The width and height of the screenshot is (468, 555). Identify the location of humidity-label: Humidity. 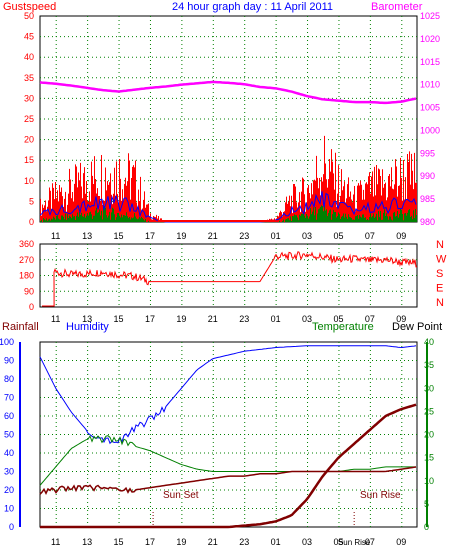
(87, 327).